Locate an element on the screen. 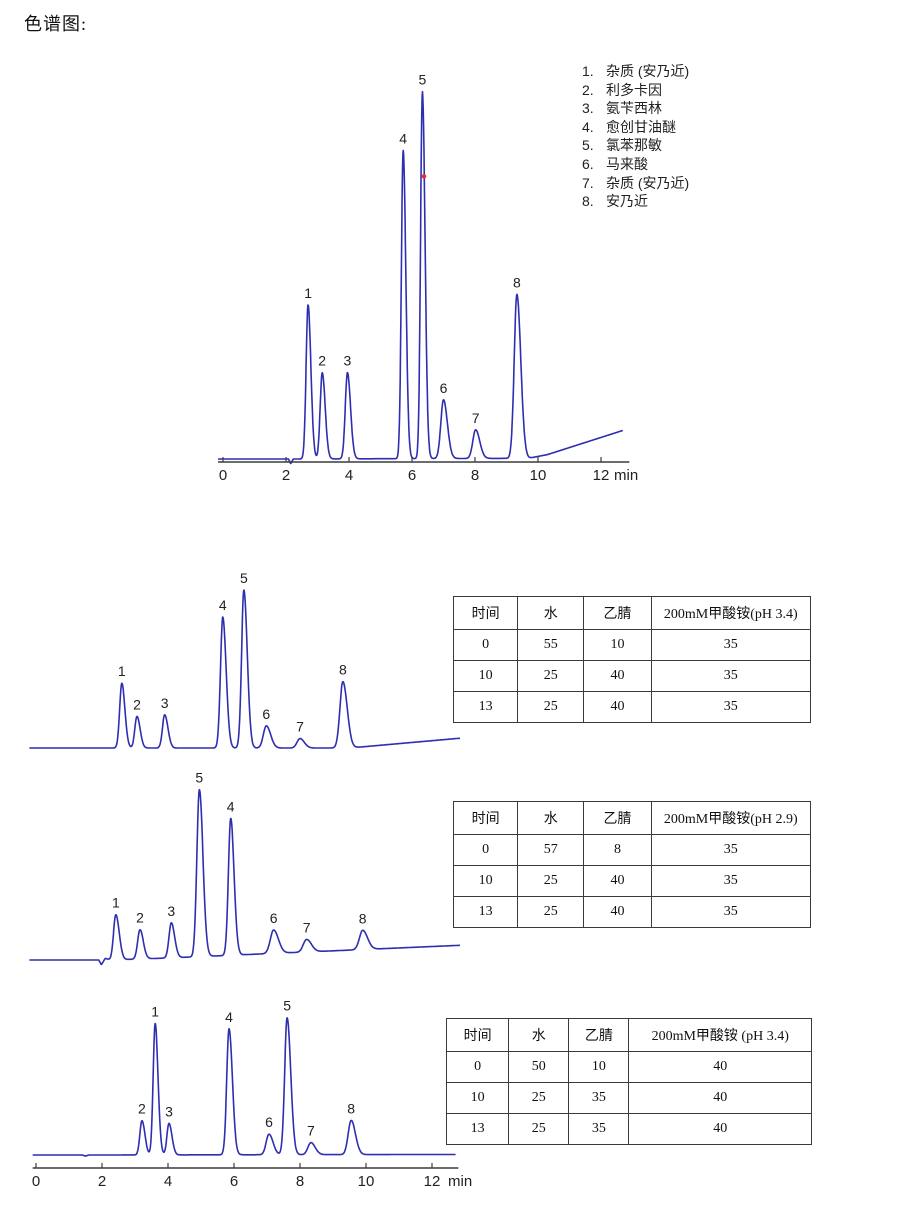  table-header-row: 时间水乙腈 200mM甲酸铵(pH 3.4) is located at coordinates (632, 613).